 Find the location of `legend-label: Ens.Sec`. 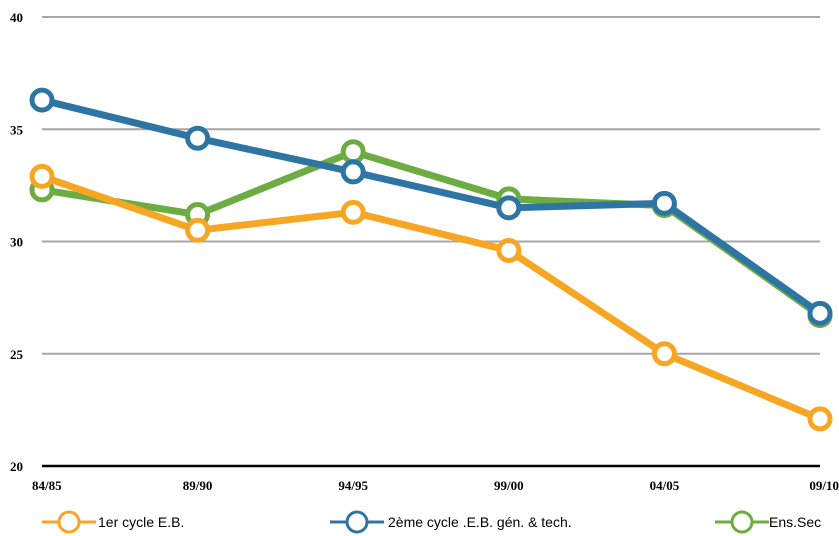

legend-label: Ens.Sec is located at coordinates (795, 522).